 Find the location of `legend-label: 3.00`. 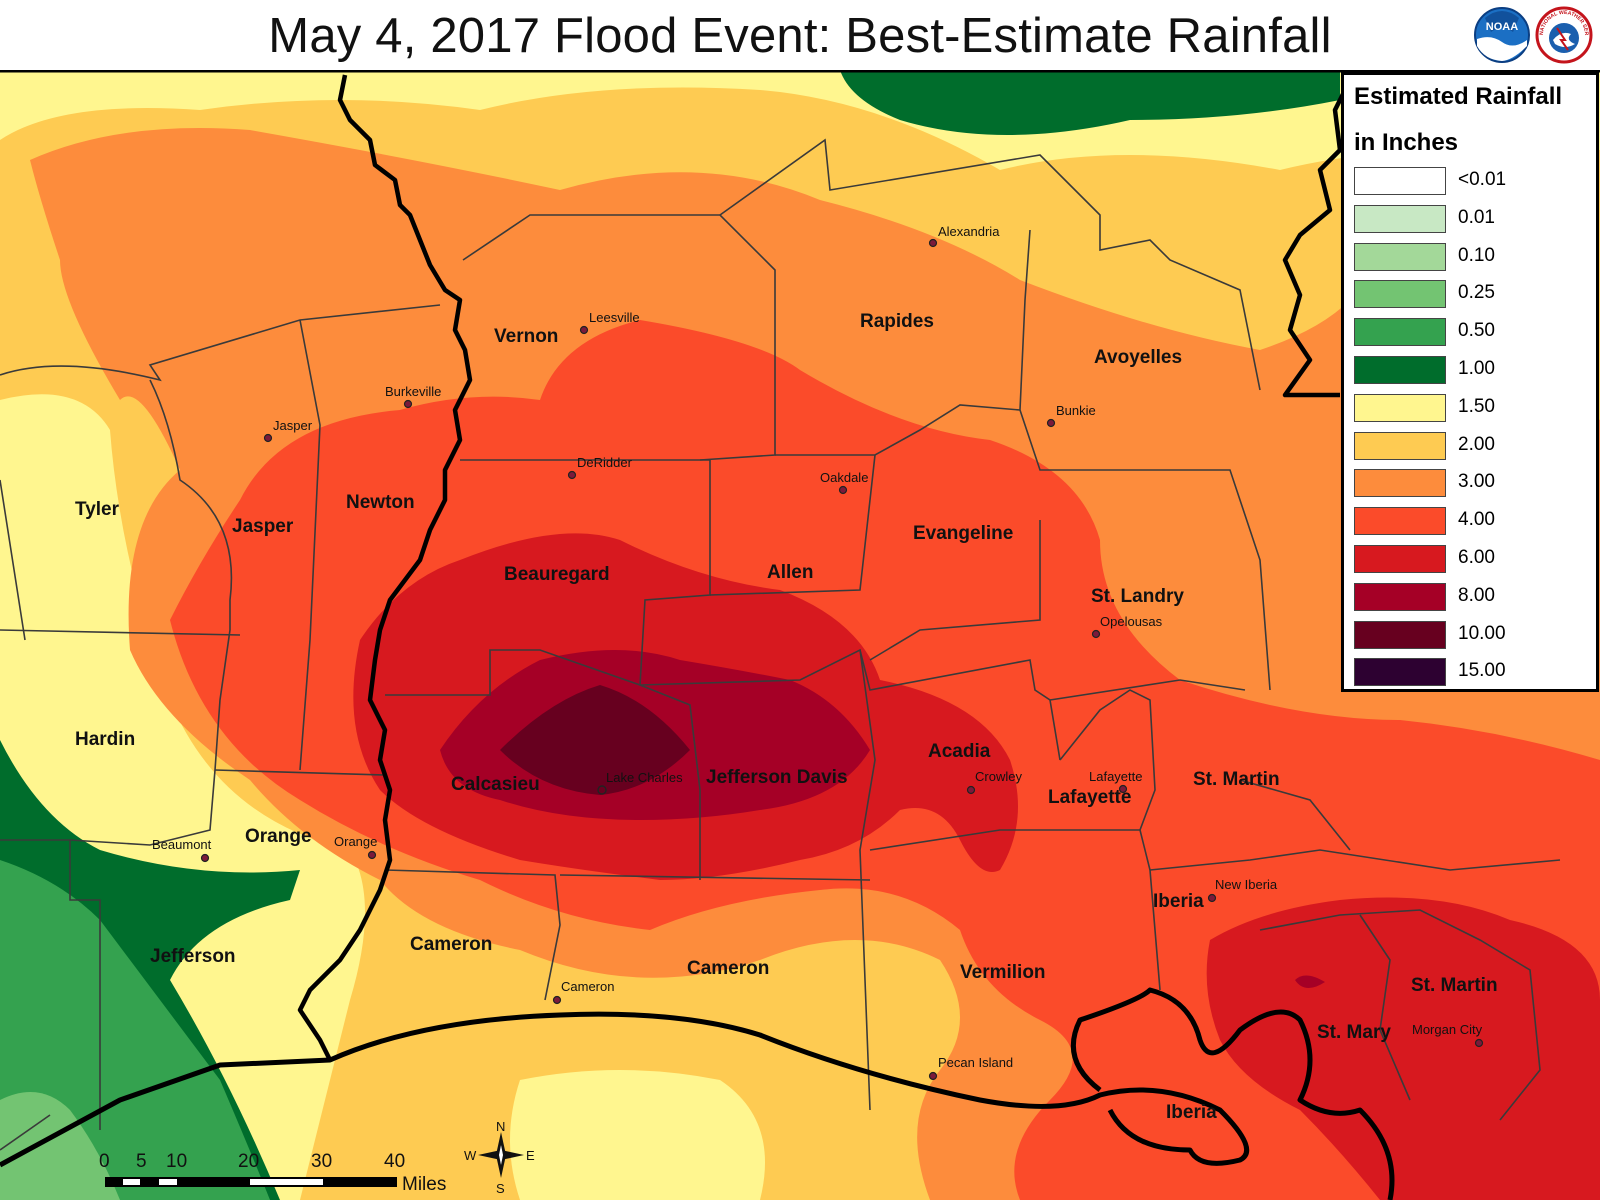

legend-label: 3.00 is located at coordinates (1476, 482).